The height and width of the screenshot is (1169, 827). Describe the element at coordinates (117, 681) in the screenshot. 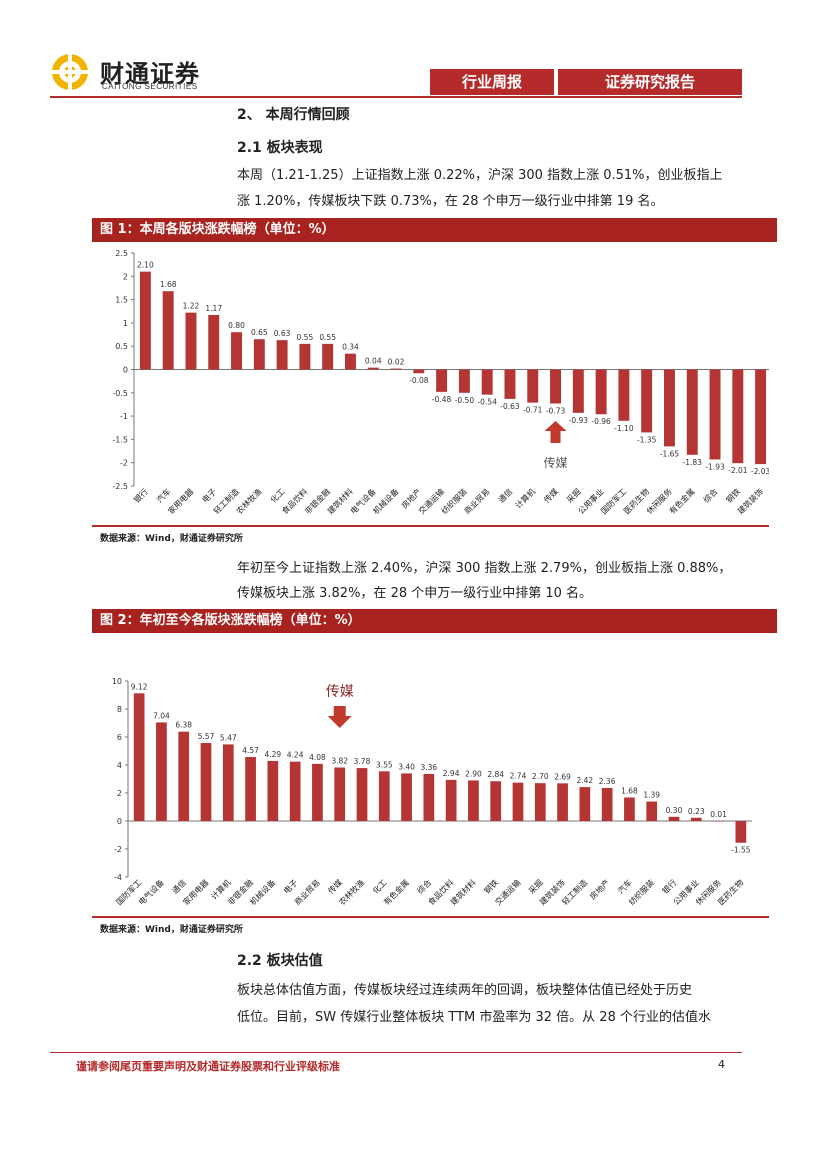

I see `y-tick-label: 10` at that location.